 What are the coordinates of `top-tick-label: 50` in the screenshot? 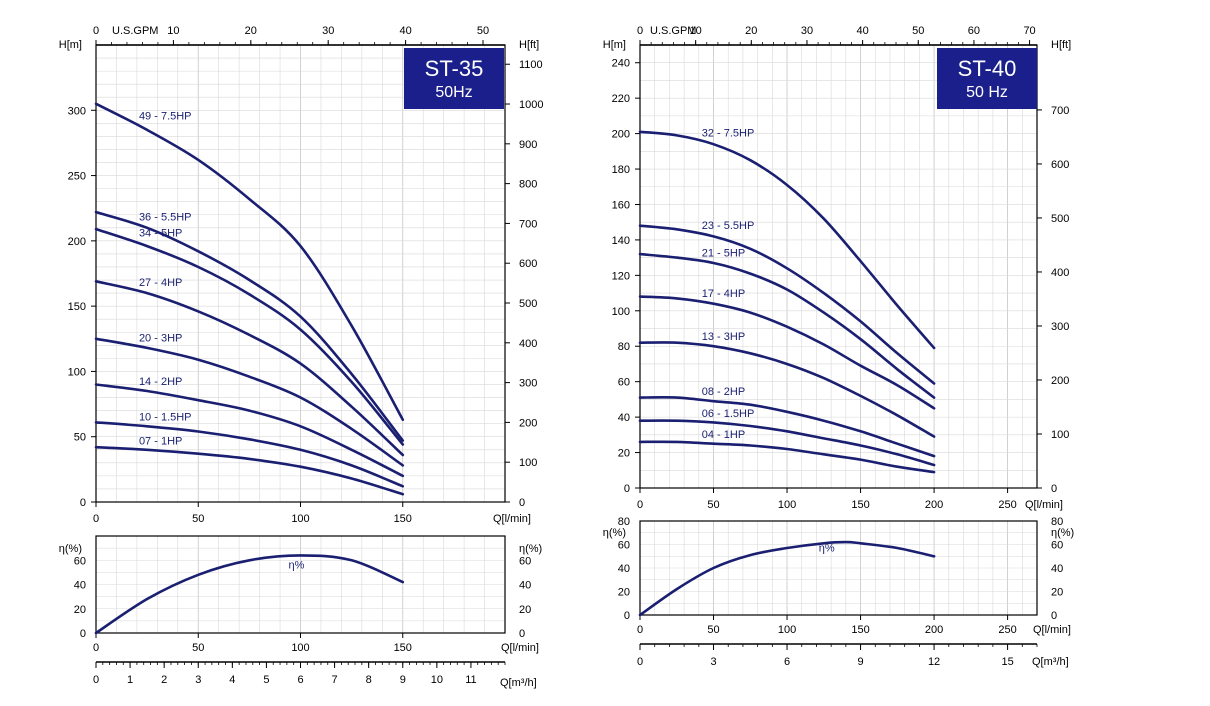 It's located at (918, 31).